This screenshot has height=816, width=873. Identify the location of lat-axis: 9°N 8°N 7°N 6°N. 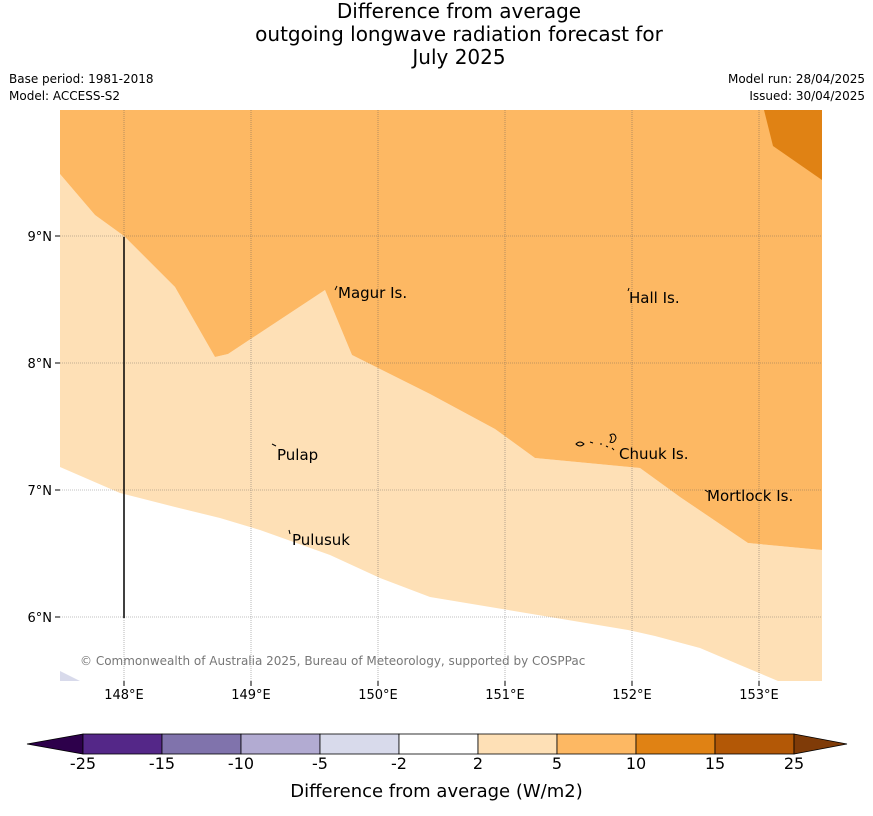
(40, 428).